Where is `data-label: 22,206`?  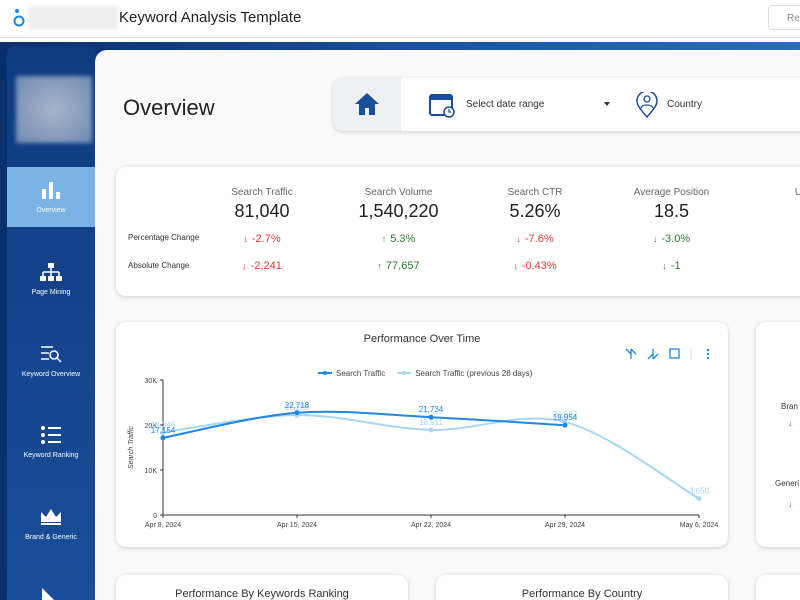
data-label: 22,206 is located at coordinates (297, 407).